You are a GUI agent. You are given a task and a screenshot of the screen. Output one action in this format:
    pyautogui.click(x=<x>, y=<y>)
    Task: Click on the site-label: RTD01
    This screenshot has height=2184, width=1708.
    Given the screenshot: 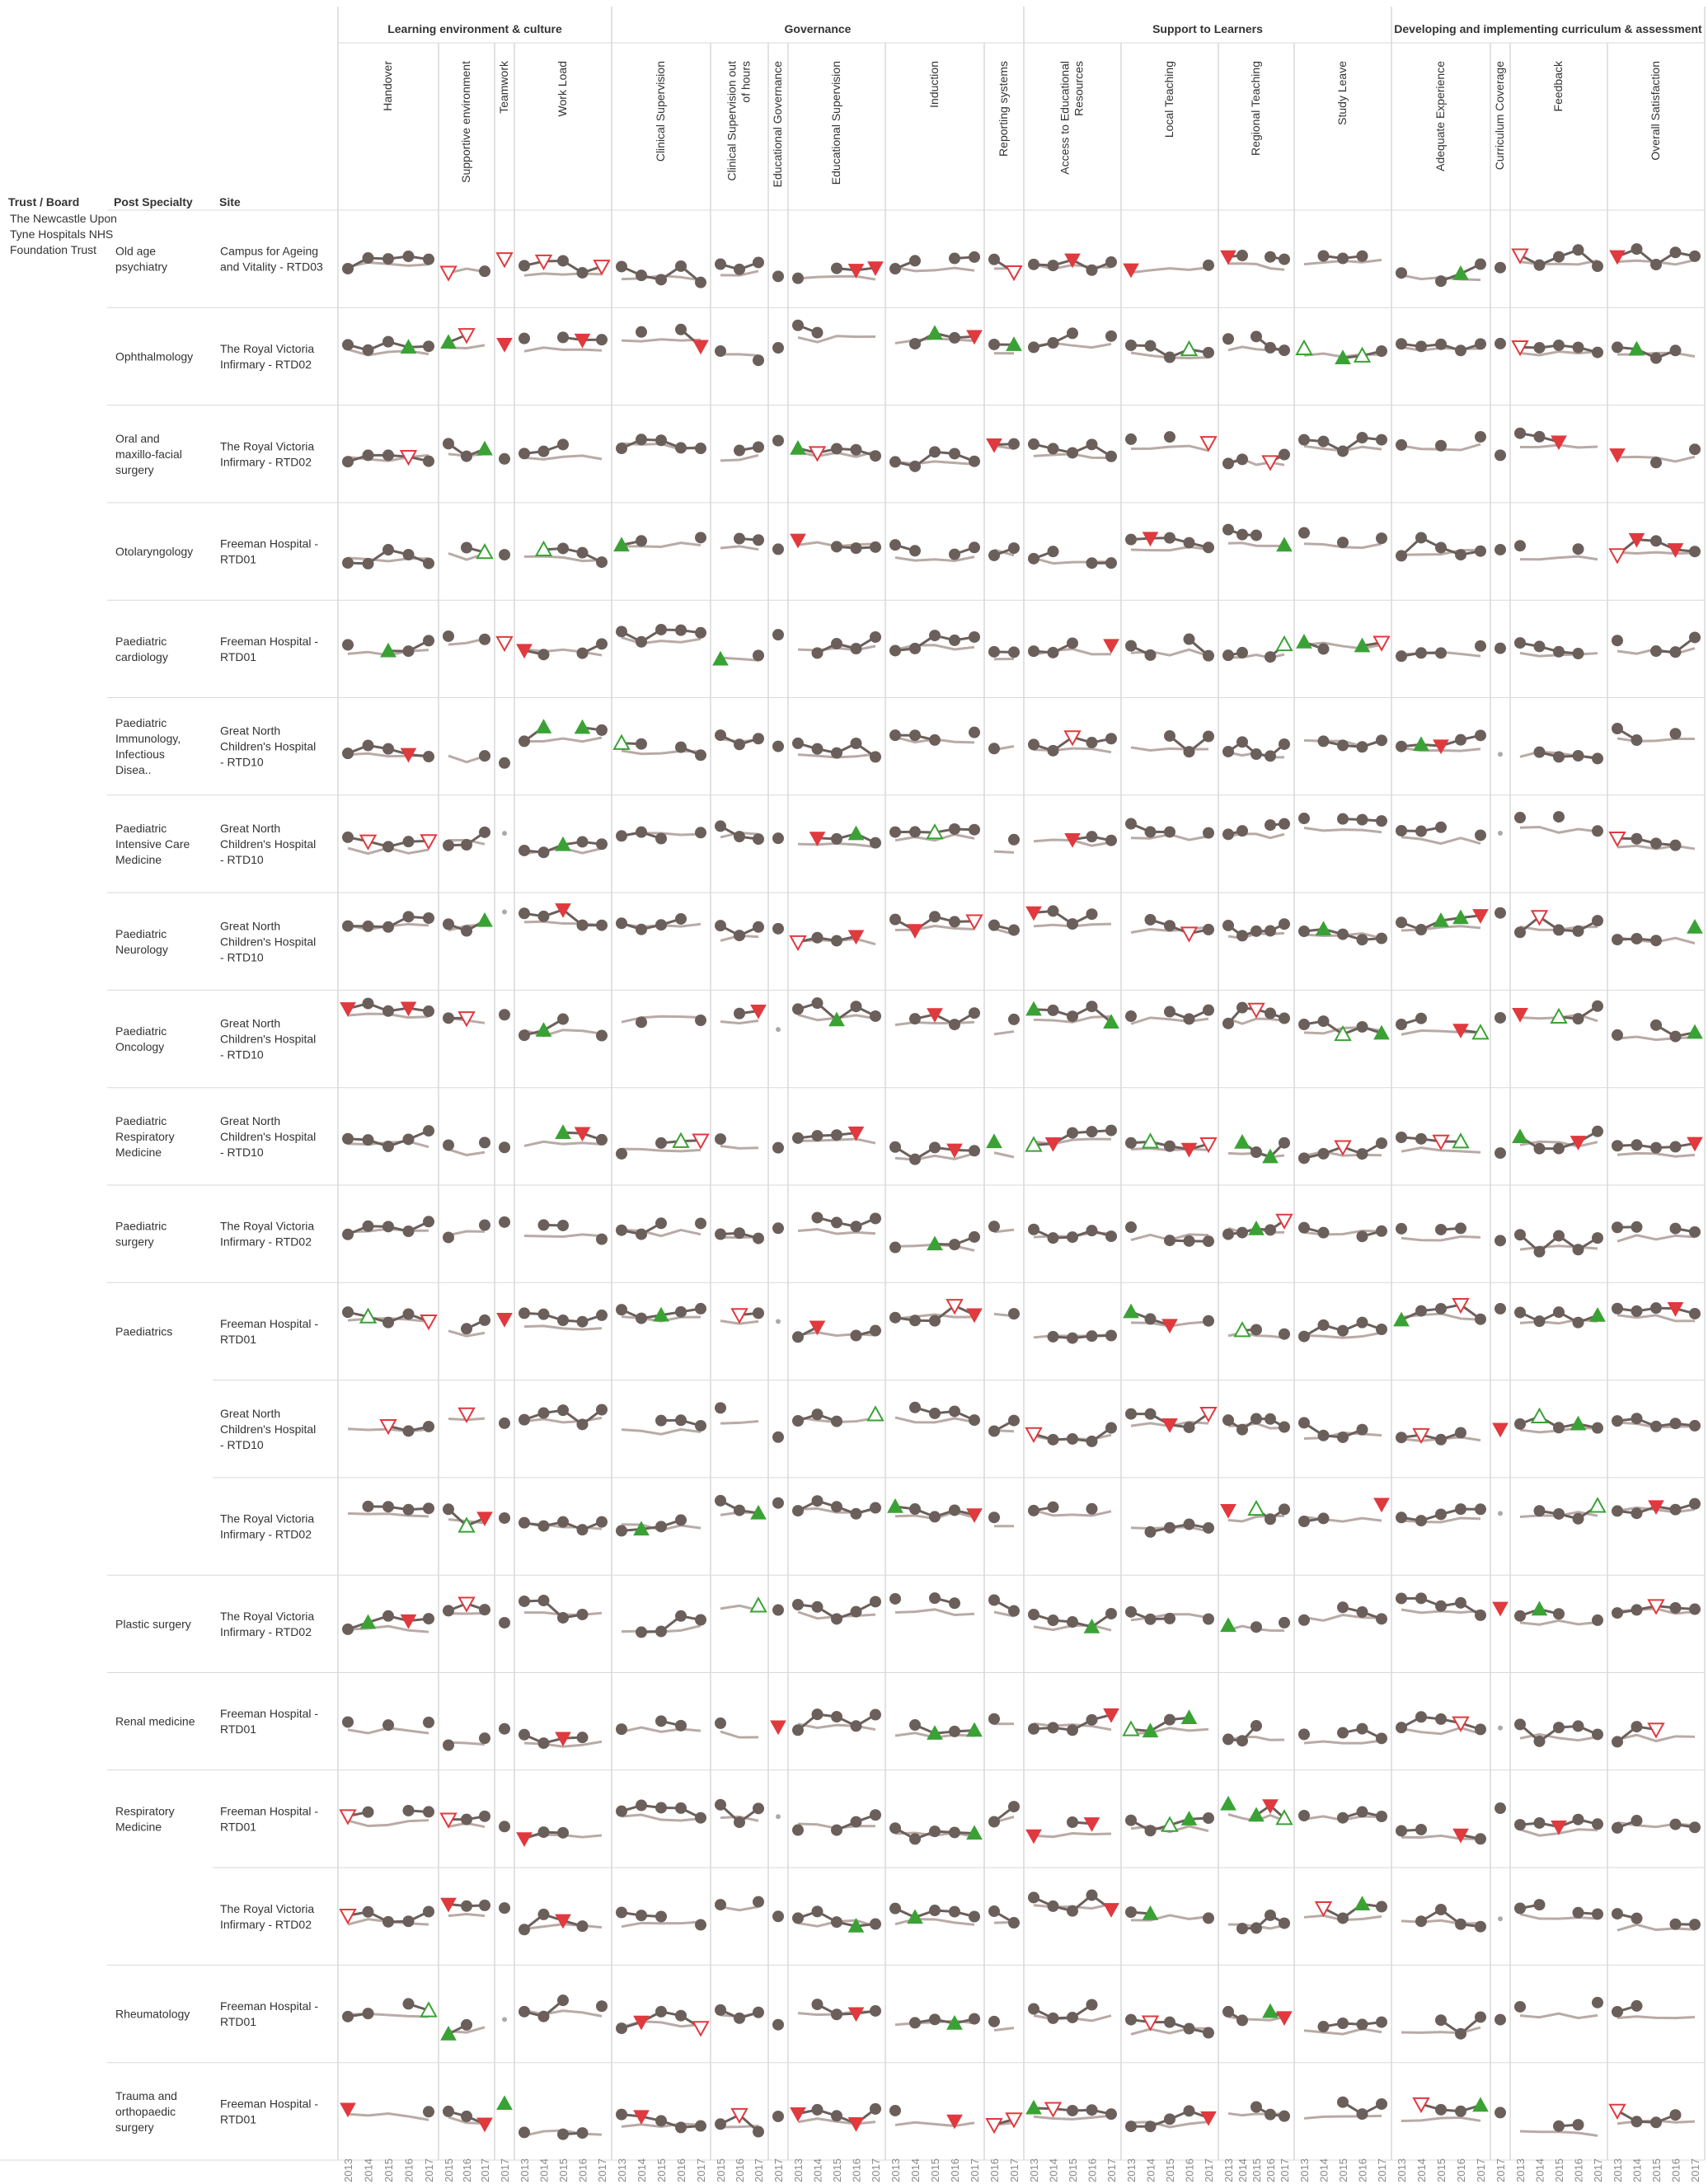 What is the action you would take?
    pyautogui.click(x=238, y=1339)
    